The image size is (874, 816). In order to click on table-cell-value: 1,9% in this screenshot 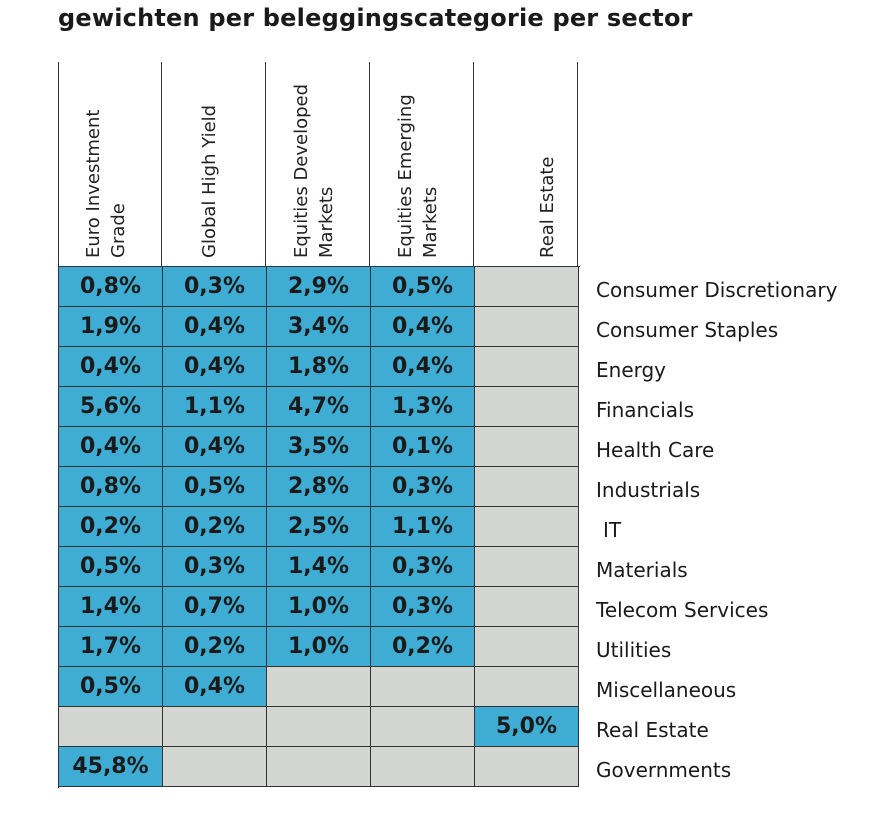, I will do `click(111, 327)`.